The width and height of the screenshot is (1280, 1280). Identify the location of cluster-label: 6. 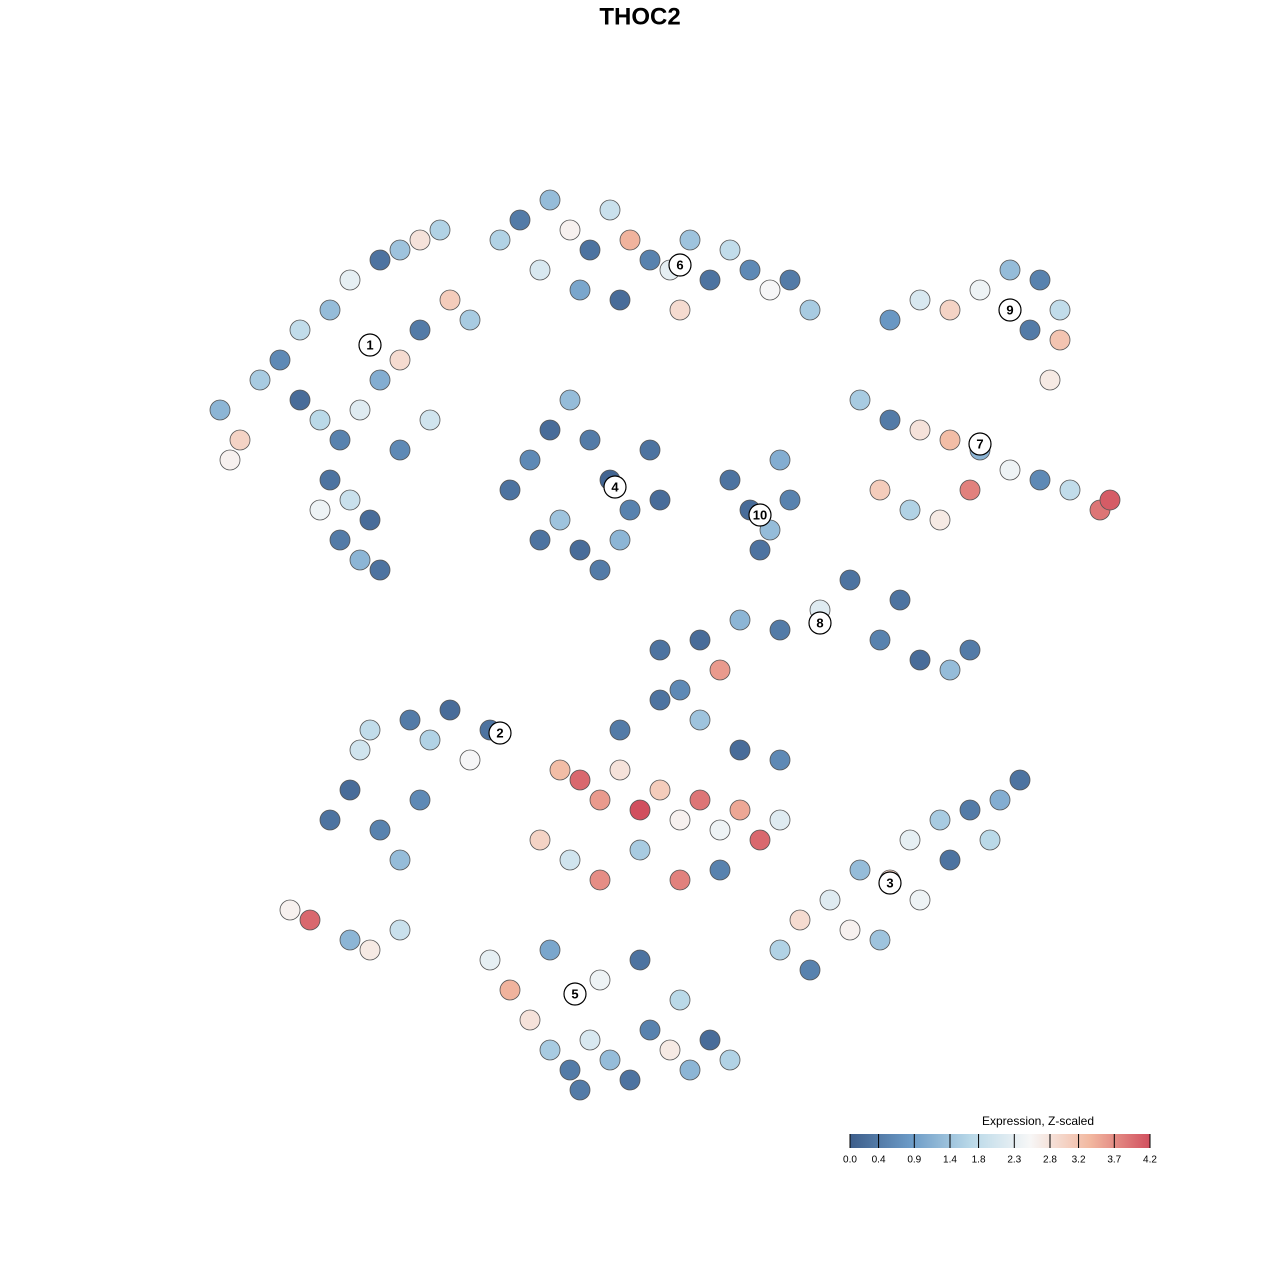
(679, 264).